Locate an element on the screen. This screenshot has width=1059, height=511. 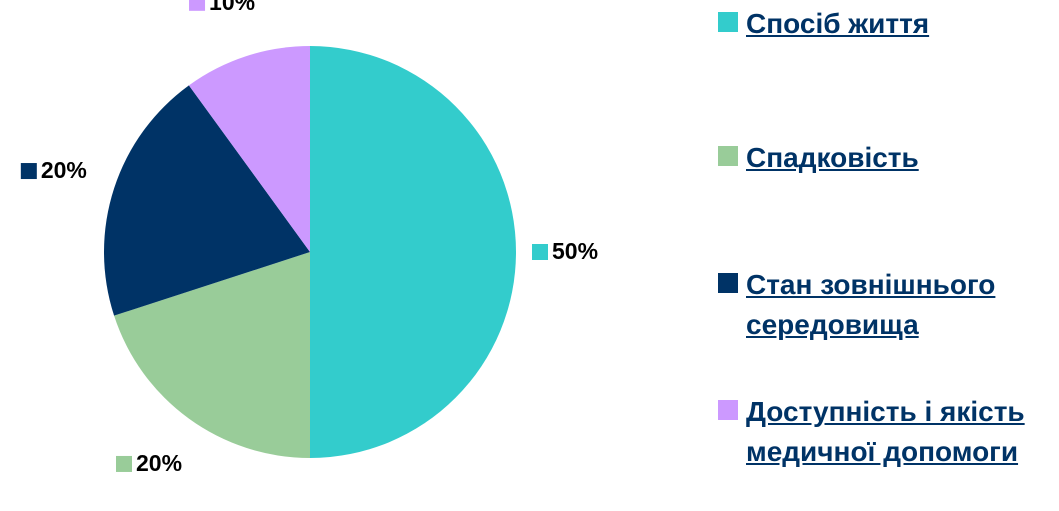
legend-item: Стан зовнішнього середовища is located at coordinates (888, 305).